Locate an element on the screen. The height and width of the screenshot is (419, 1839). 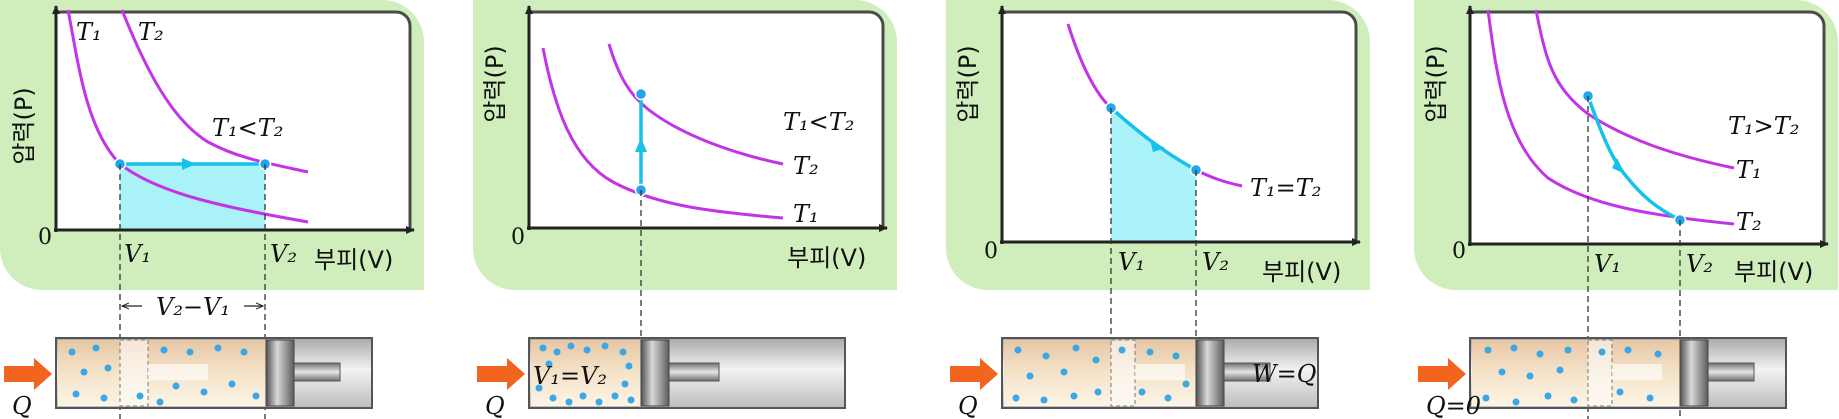
volume-change-label: V₂−V₁ is located at coordinates (193, 307).